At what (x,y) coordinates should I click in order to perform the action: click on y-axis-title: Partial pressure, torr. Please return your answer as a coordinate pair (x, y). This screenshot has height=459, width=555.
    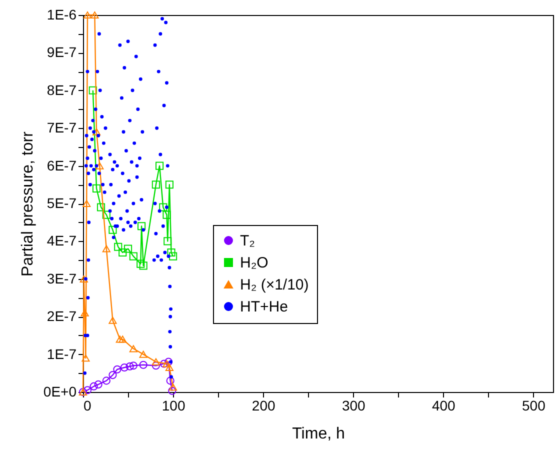
    Looking at the image, I should click on (27, 203).